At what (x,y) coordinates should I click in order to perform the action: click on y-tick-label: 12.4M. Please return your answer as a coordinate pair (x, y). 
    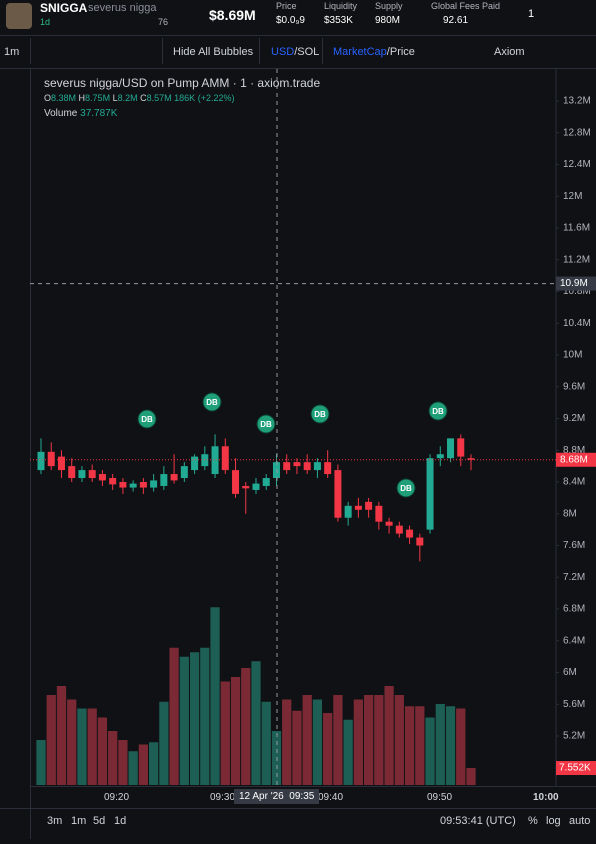
    Looking at the image, I should click on (577, 164).